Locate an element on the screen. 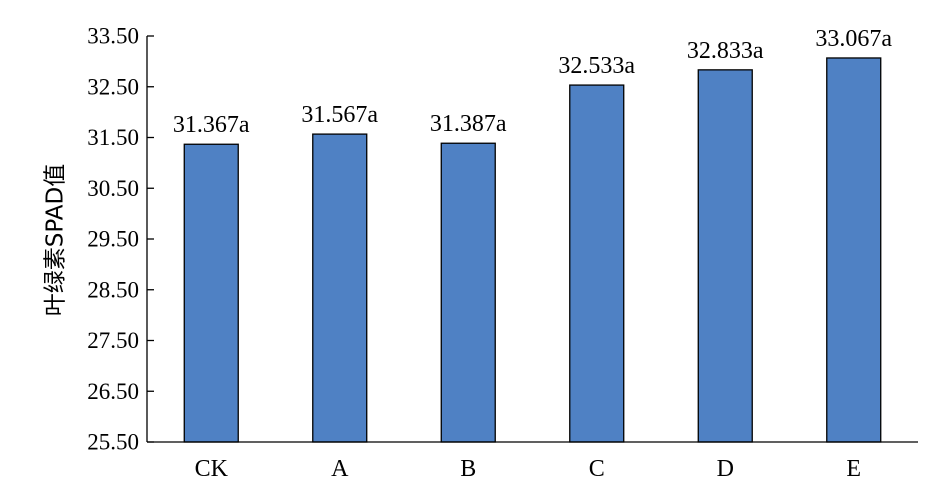 This screenshot has width=945, height=501. data-label-e: 33.067a is located at coordinates (853, 39).